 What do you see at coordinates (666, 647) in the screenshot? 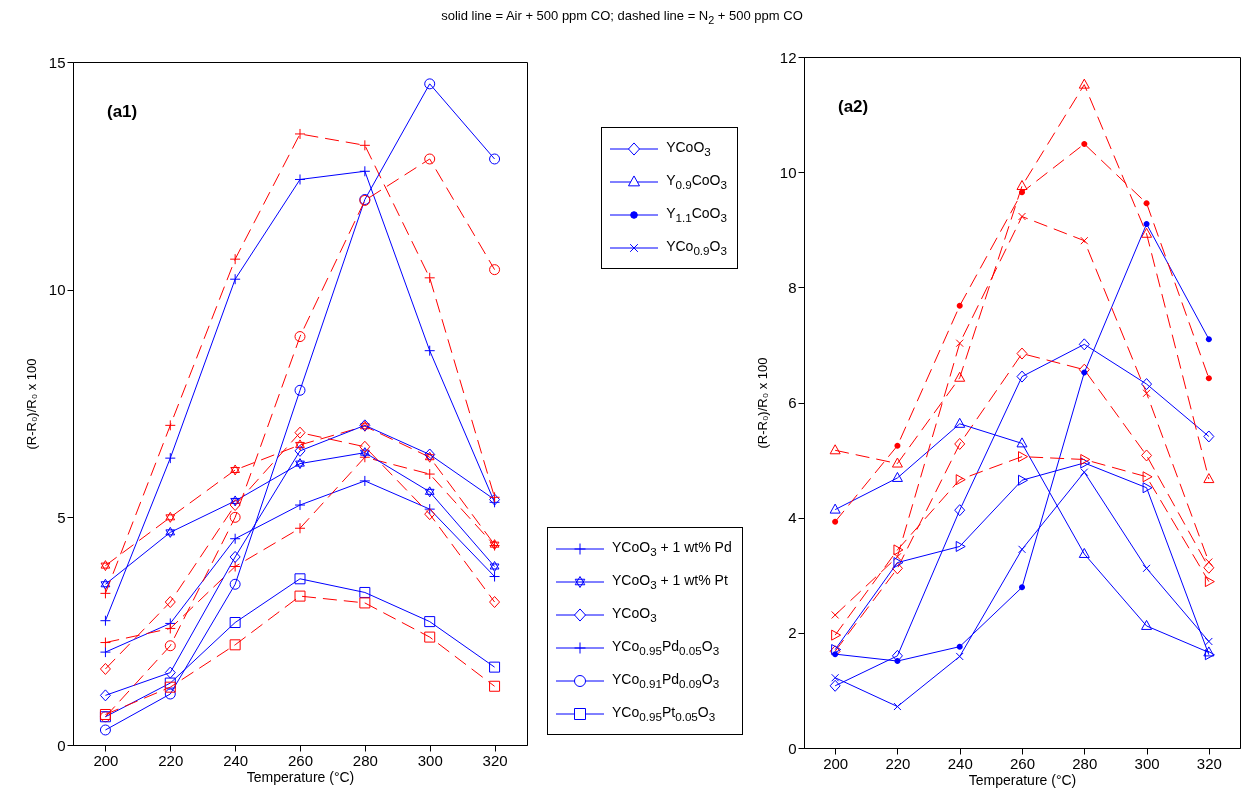
I see `legend-label: YCo$_{0.95}$Pd$_{0.05}$O$_{3}$` at bounding box center [666, 647].